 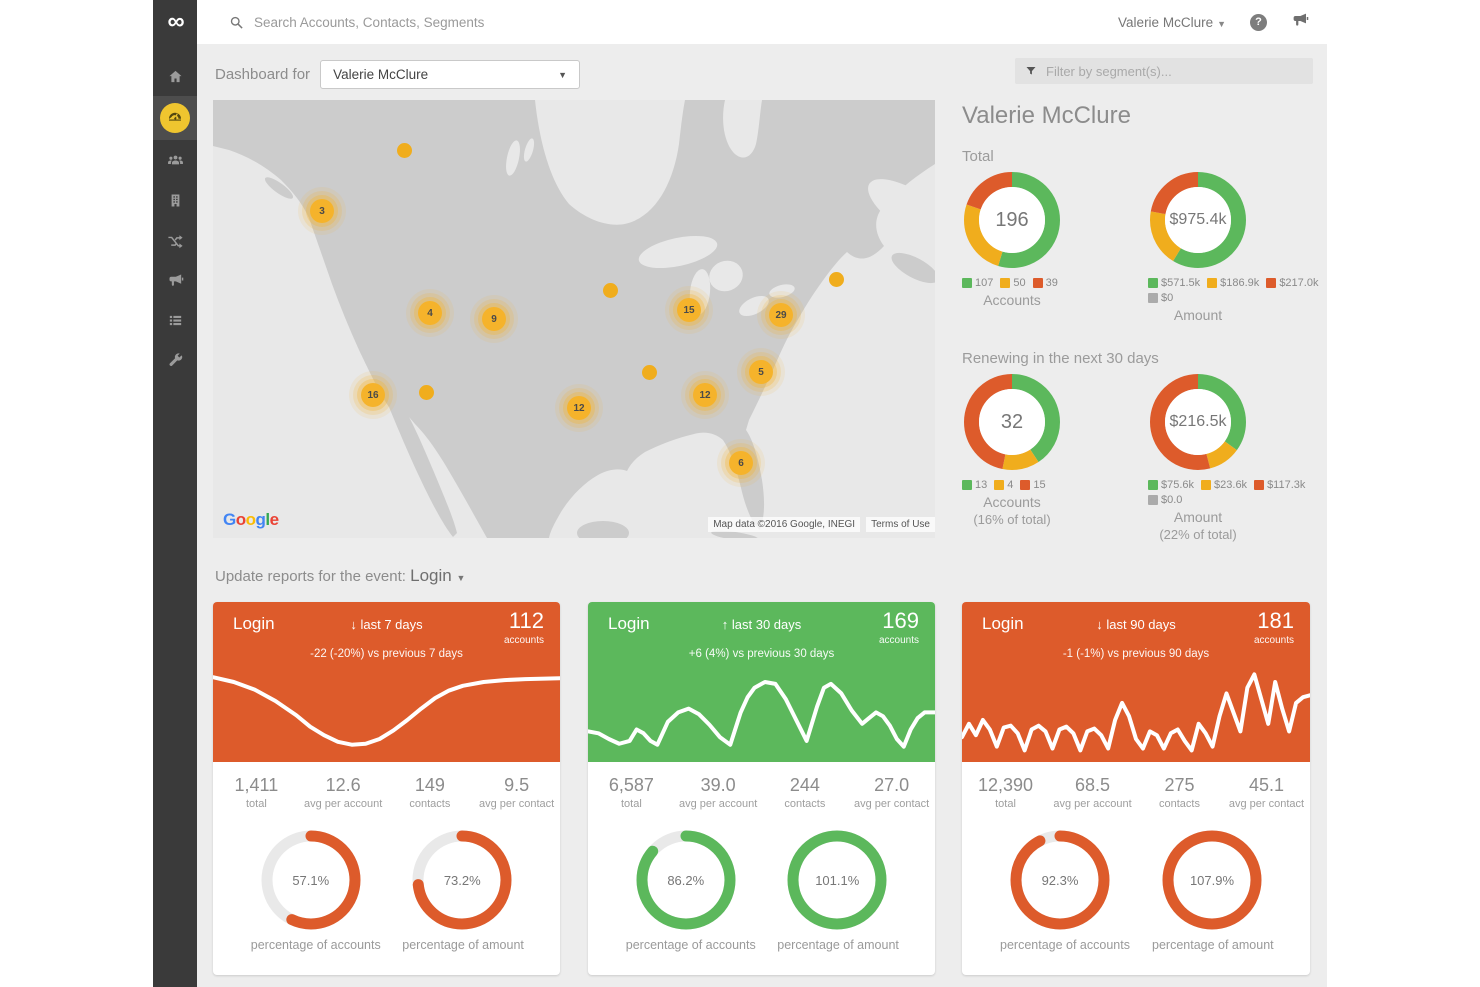 I want to click on gauge-amount: 107.9%, so click(x=1212, y=880).